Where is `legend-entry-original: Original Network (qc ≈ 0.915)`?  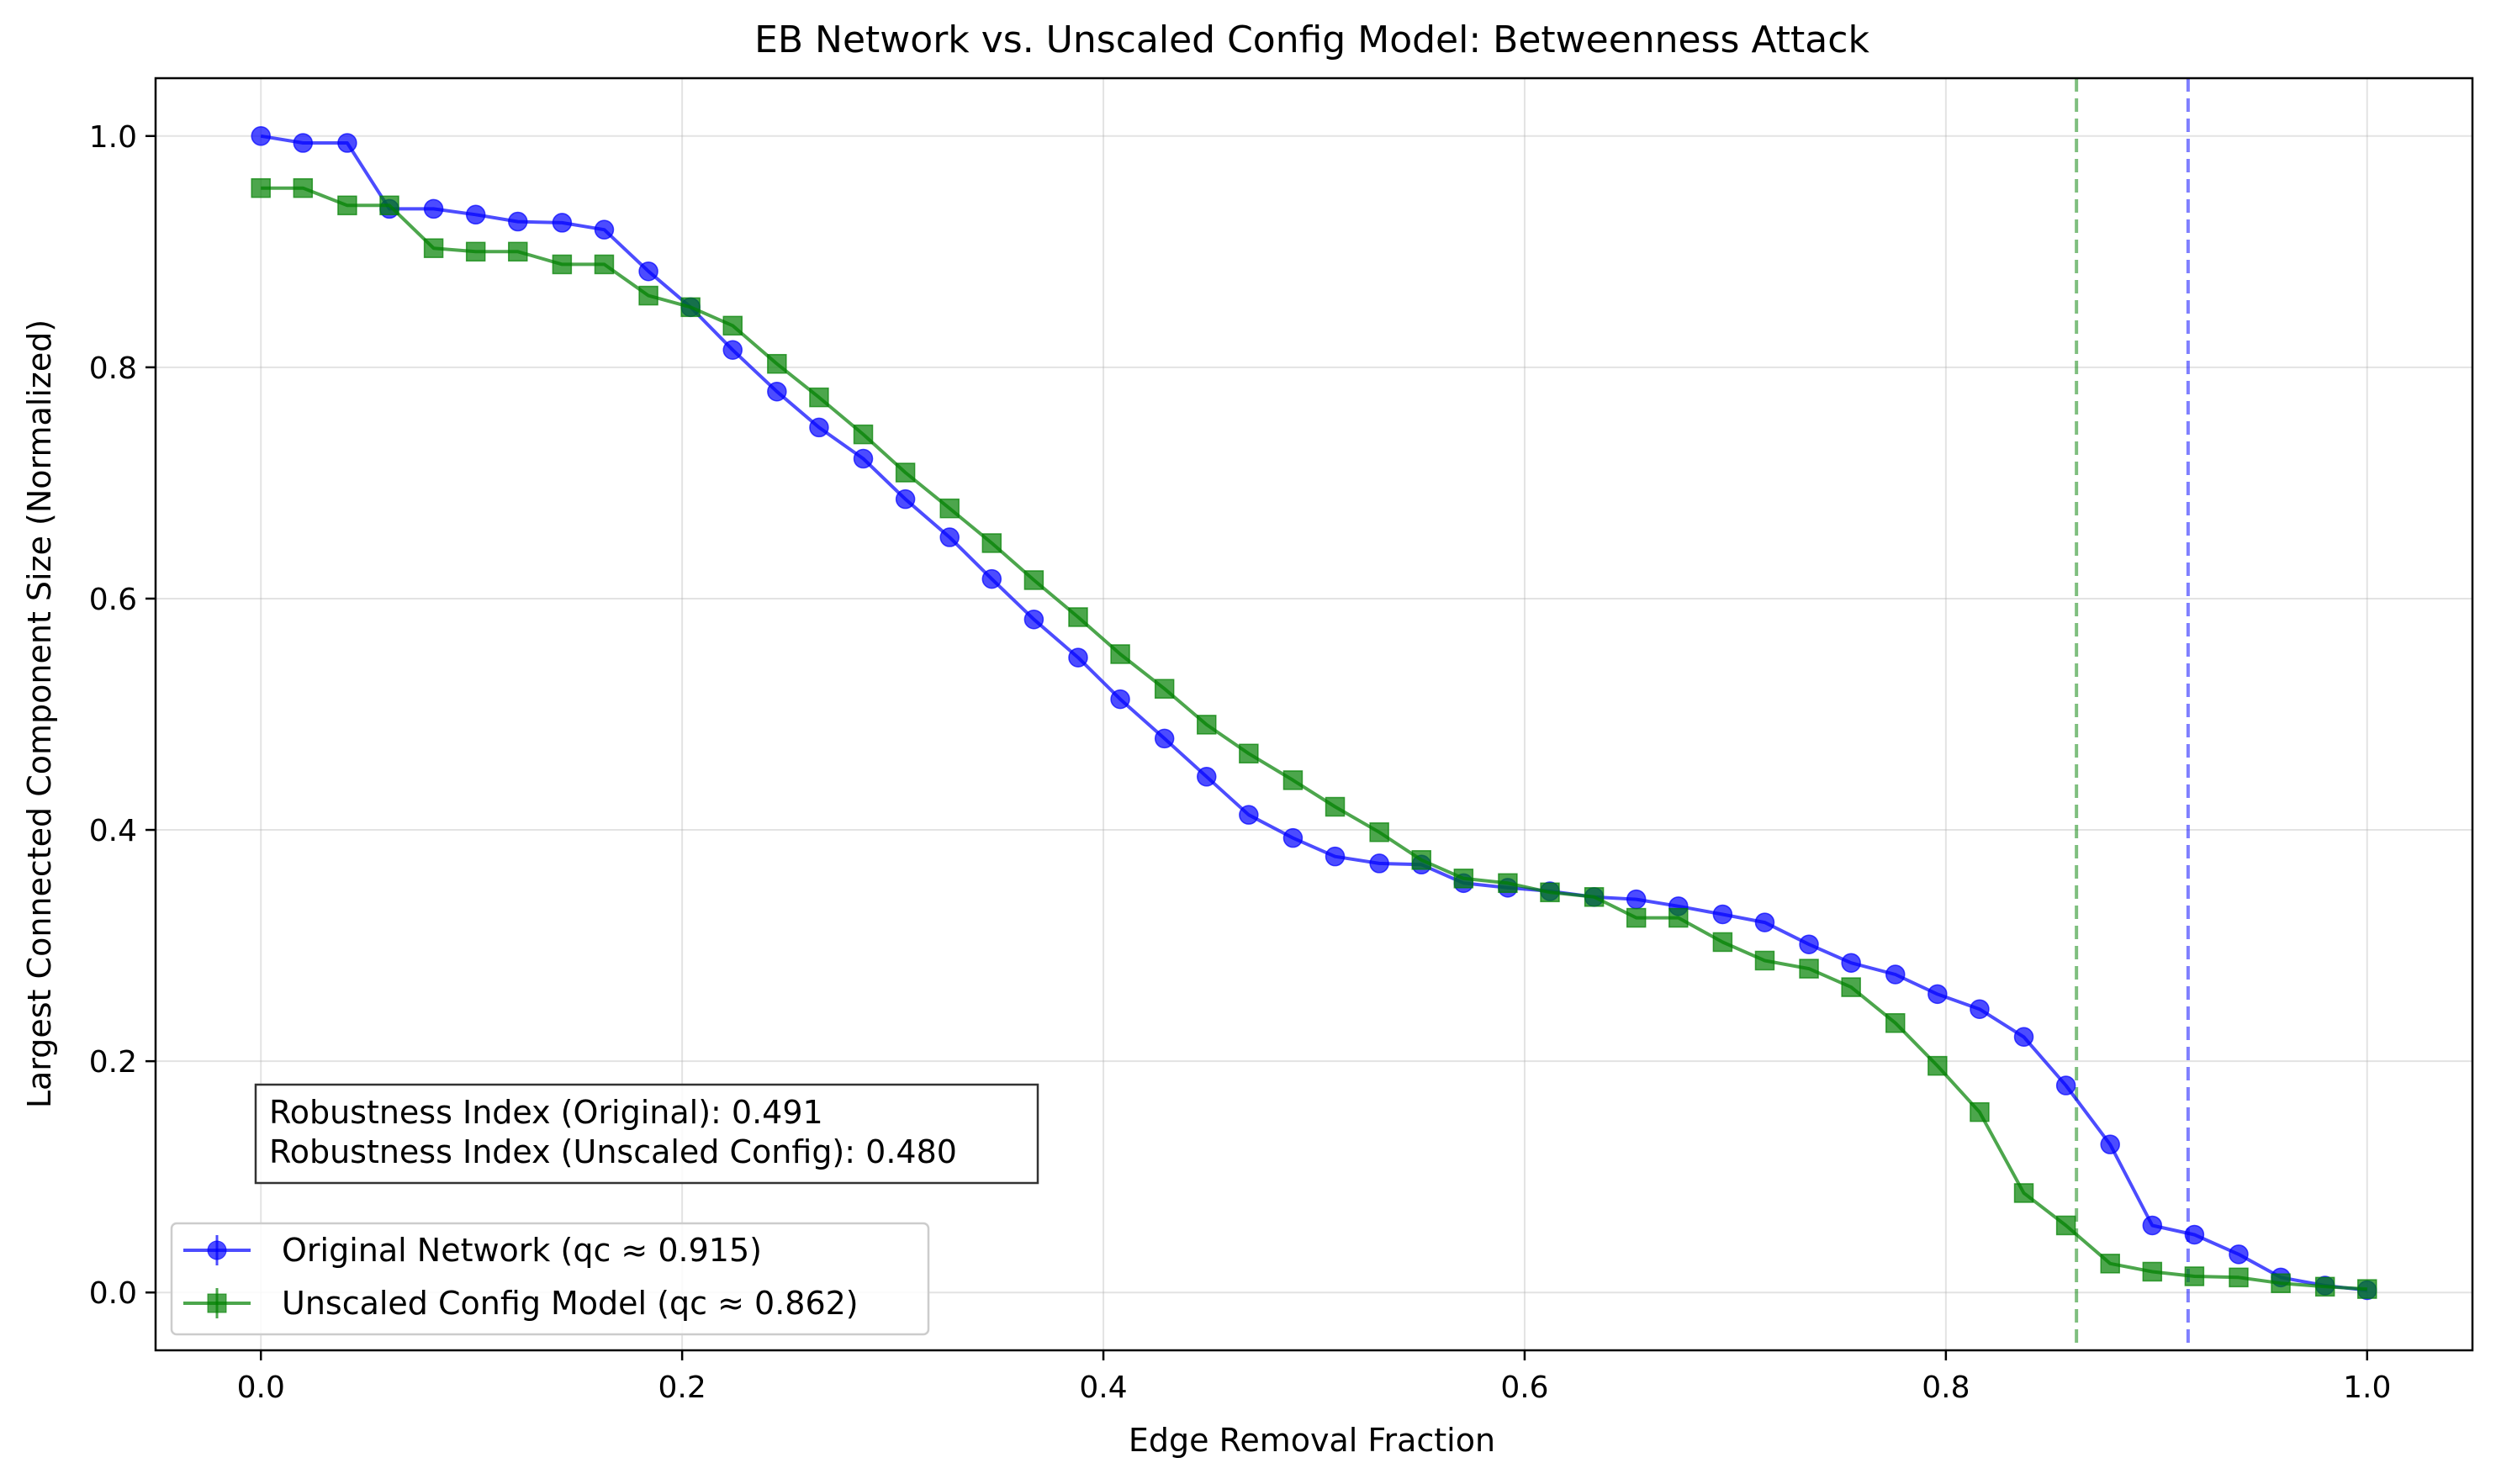
legend-entry-original: Original Network (qc ≈ 0.915) is located at coordinates (472, 1250).